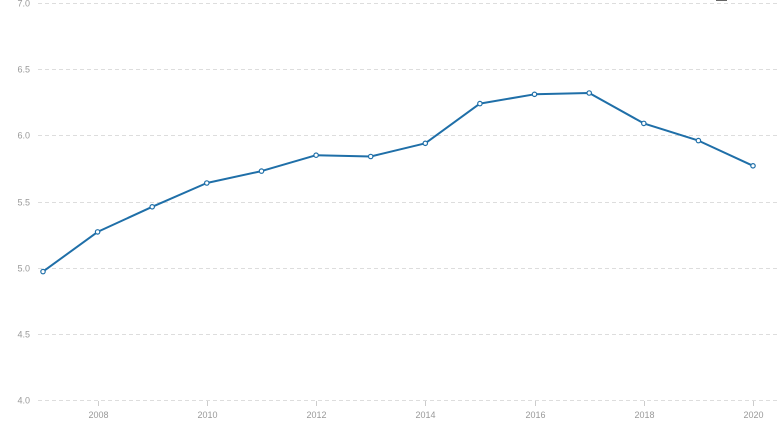  What do you see at coordinates (316, 415) in the screenshot?
I see `x-tick-label: 2012` at bounding box center [316, 415].